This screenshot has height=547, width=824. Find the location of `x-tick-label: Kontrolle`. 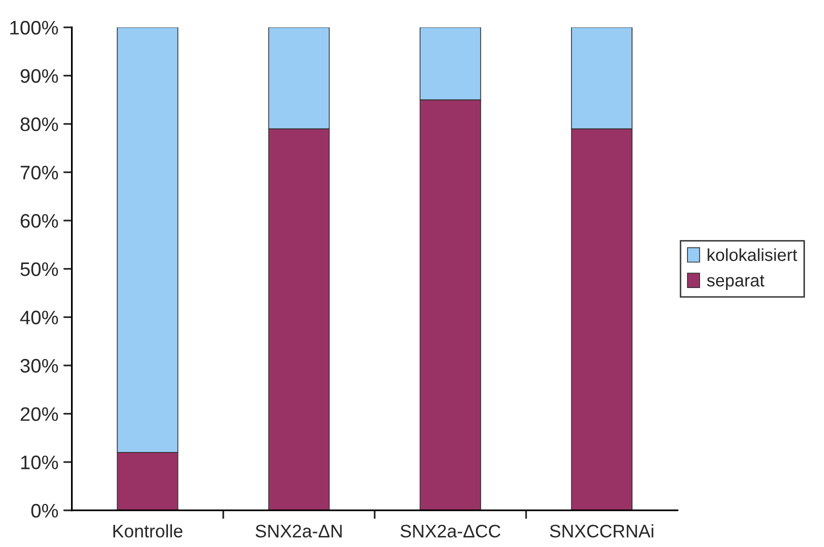

x-tick-label: Kontrolle is located at coordinates (147, 531).